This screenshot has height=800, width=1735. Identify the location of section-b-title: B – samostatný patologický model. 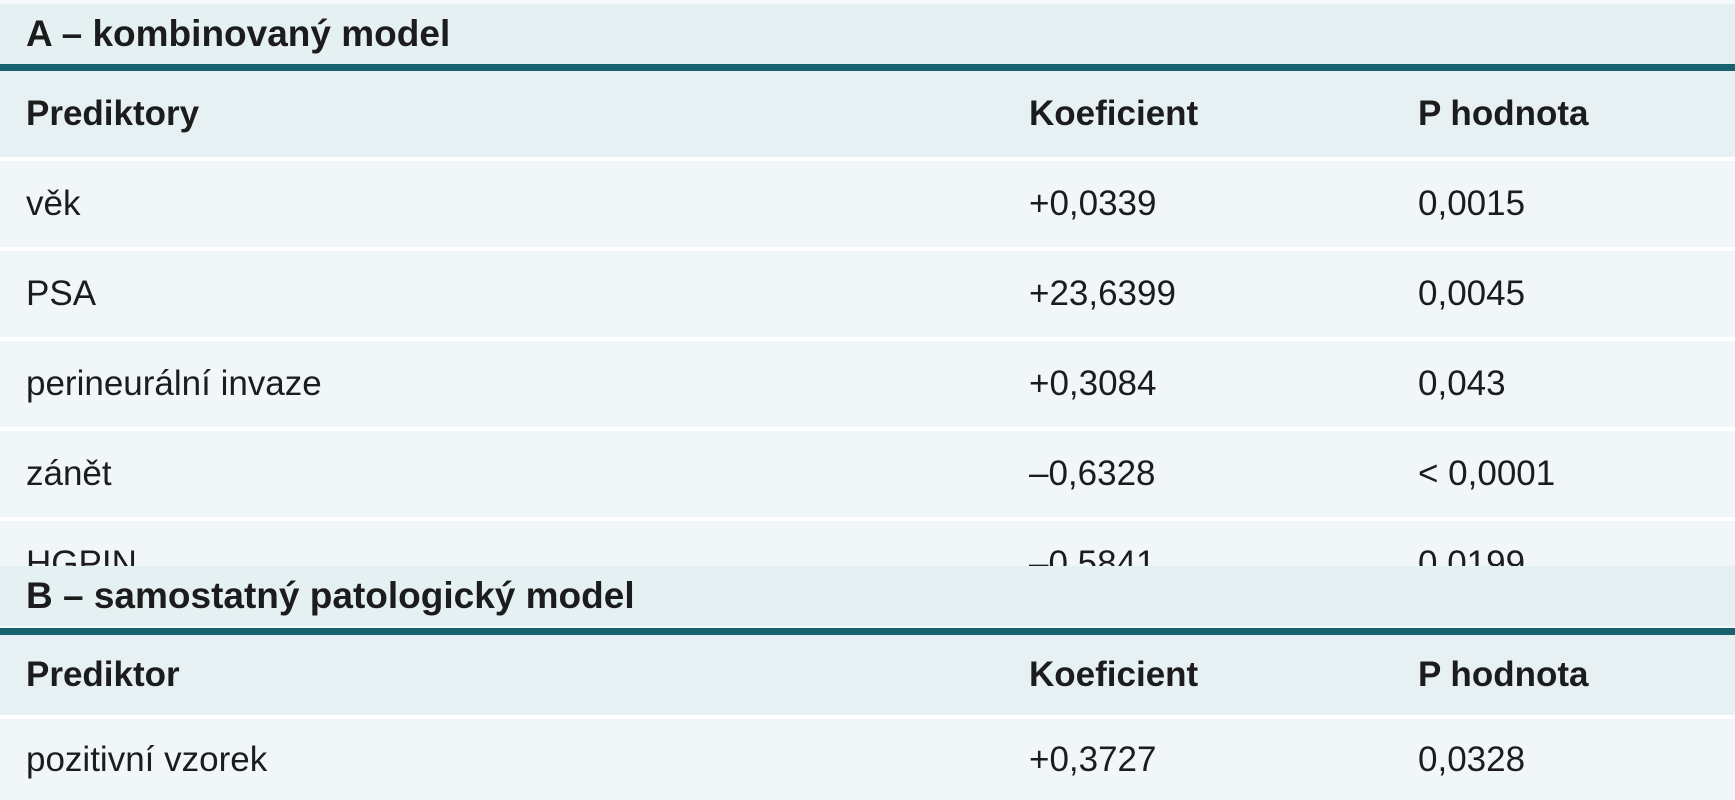
(867, 596).